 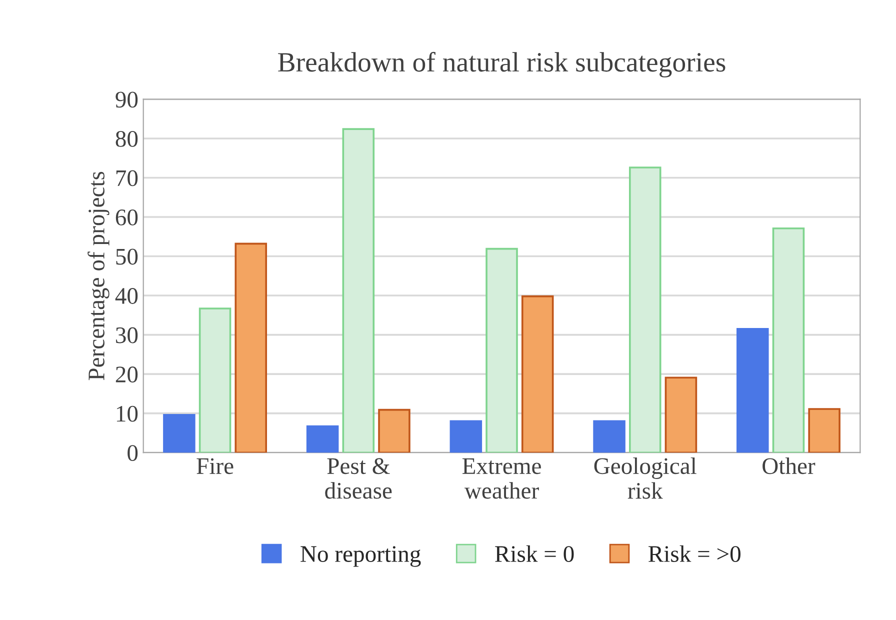 What do you see at coordinates (789, 465) in the screenshot?
I see `x-tick-label: Other` at bounding box center [789, 465].